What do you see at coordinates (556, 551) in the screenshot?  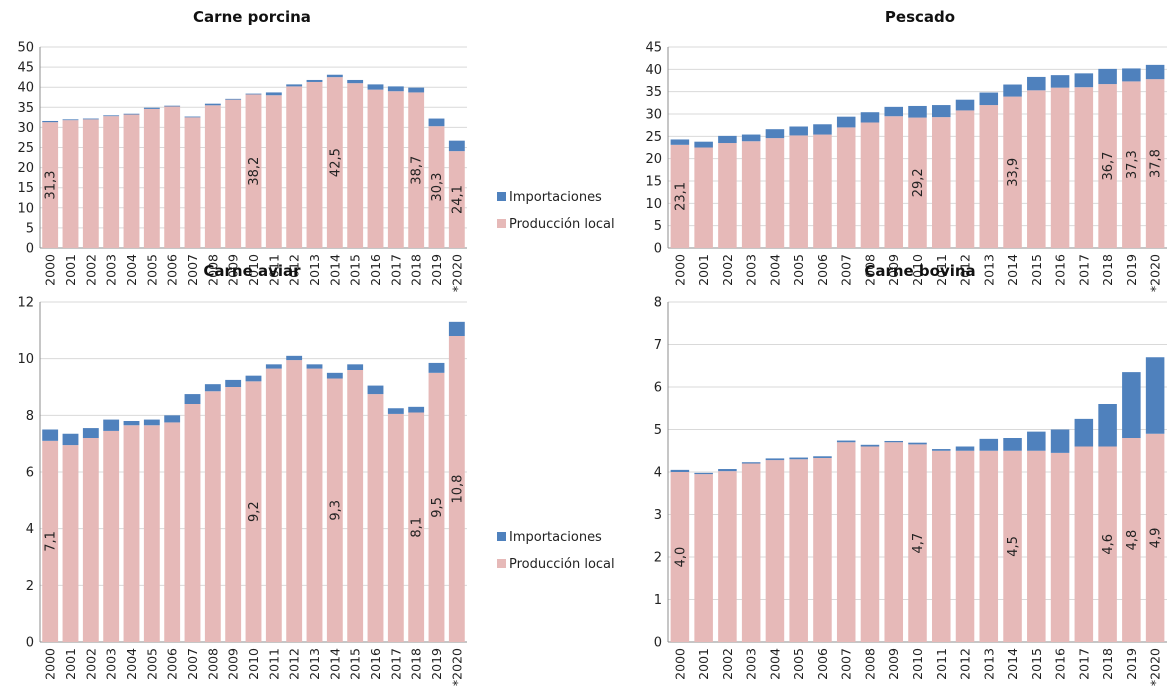 I see `legend-bottom: Importaciones Producción local` at bounding box center [556, 551].